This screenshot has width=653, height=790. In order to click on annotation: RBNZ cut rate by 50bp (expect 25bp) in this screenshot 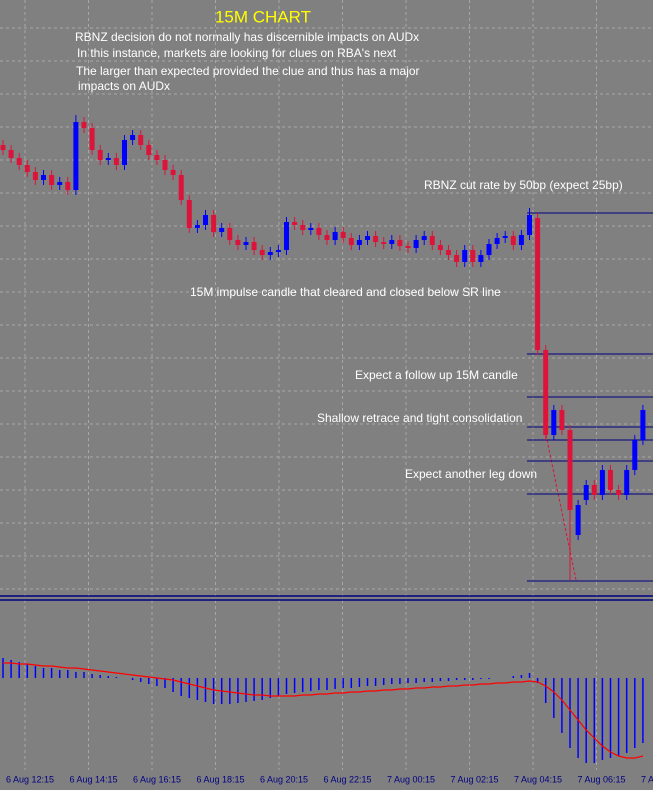, I will do `click(523, 185)`.